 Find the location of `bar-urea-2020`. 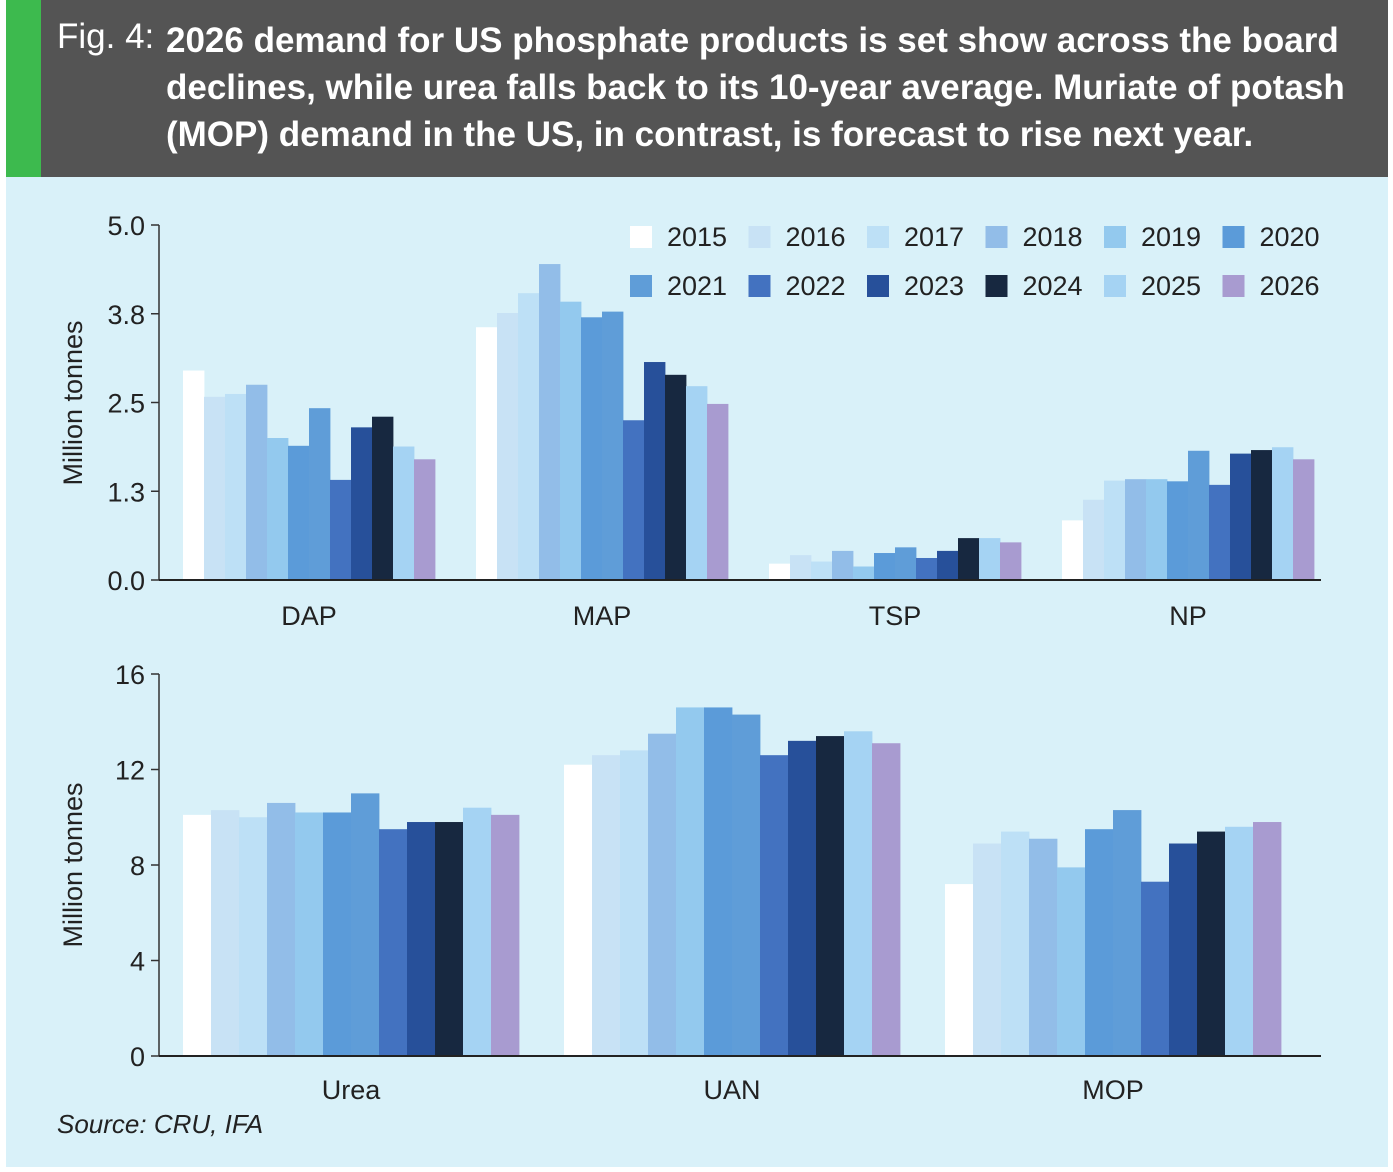

bar-urea-2020 is located at coordinates (337, 934).